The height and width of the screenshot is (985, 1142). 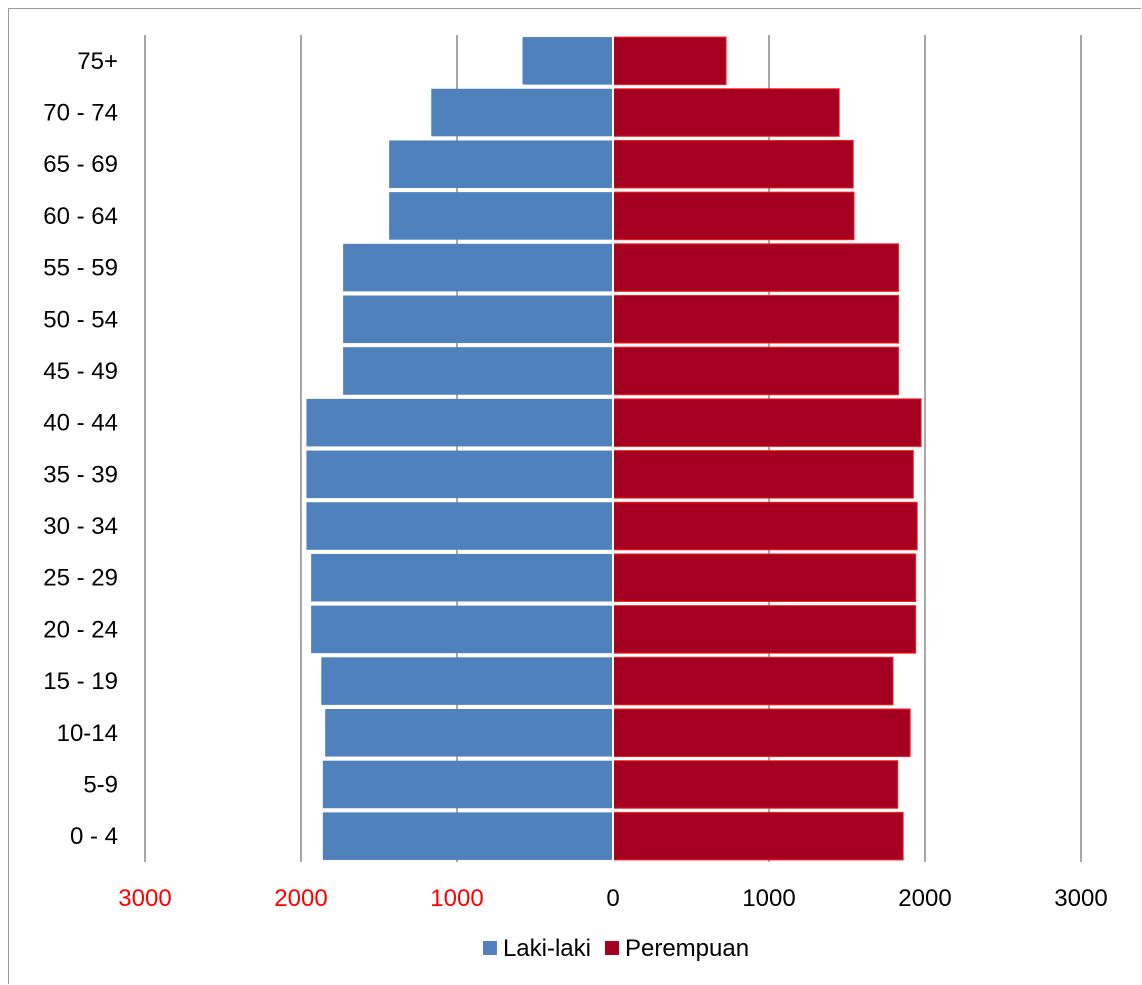 What do you see at coordinates (80, 268) in the screenshot?
I see `category-label: 55 - 59` at bounding box center [80, 268].